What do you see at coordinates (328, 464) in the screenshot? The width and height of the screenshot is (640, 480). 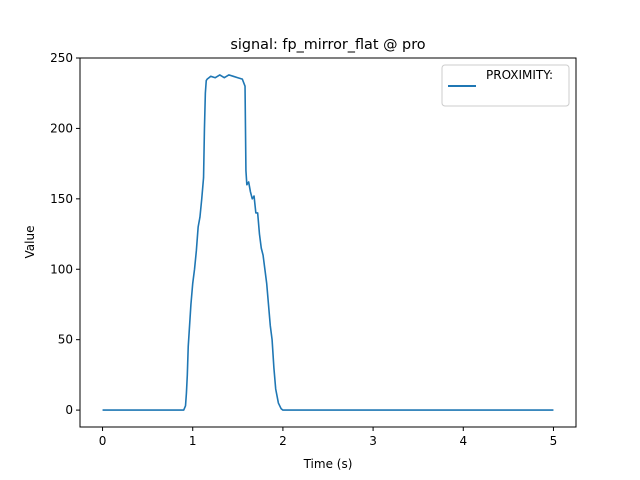 I see `x-axis-label: Time (s)` at bounding box center [328, 464].